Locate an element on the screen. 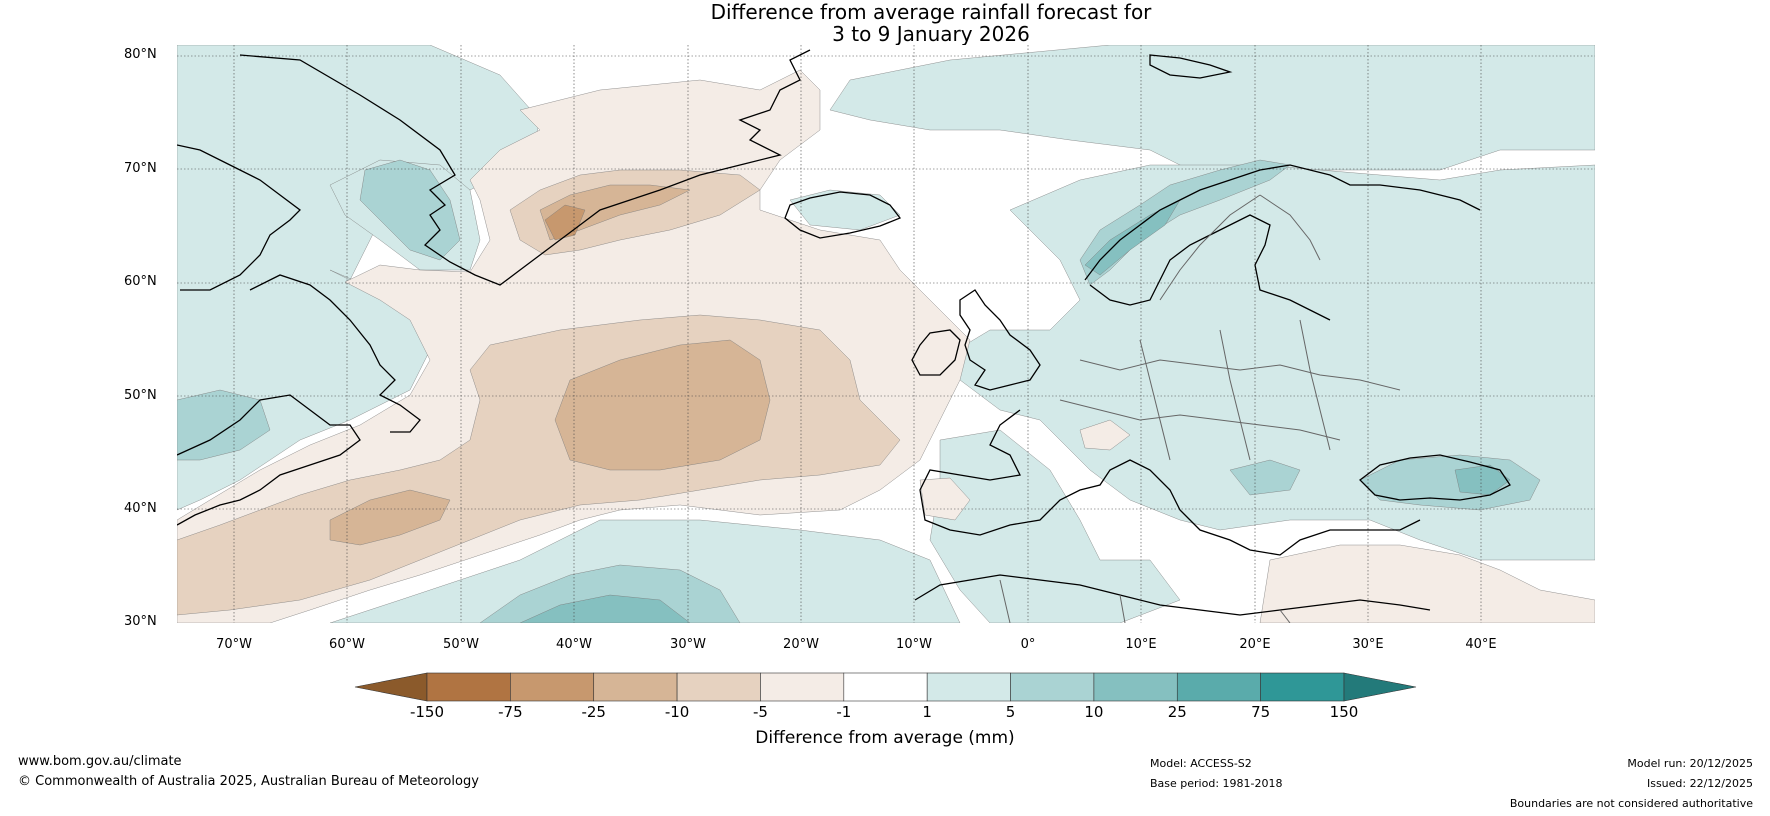 The image size is (1770, 816). coast-gulf-st-lawrence is located at coordinates (269, 460).